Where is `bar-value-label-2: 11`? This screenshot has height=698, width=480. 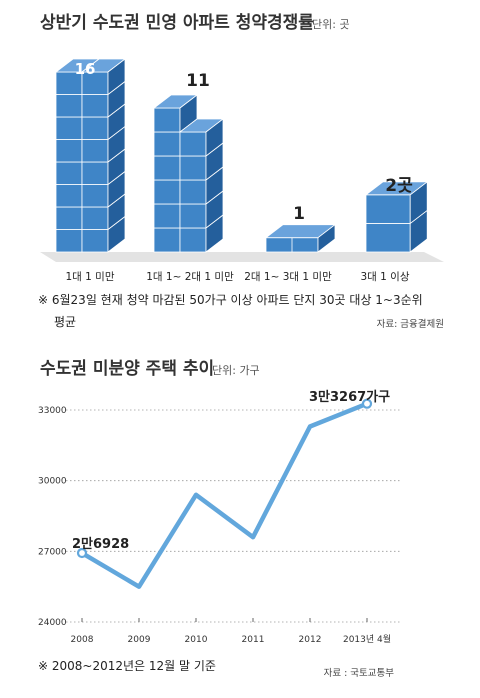
bar-value-label-2: 11 is located at coordinates (198, 81).